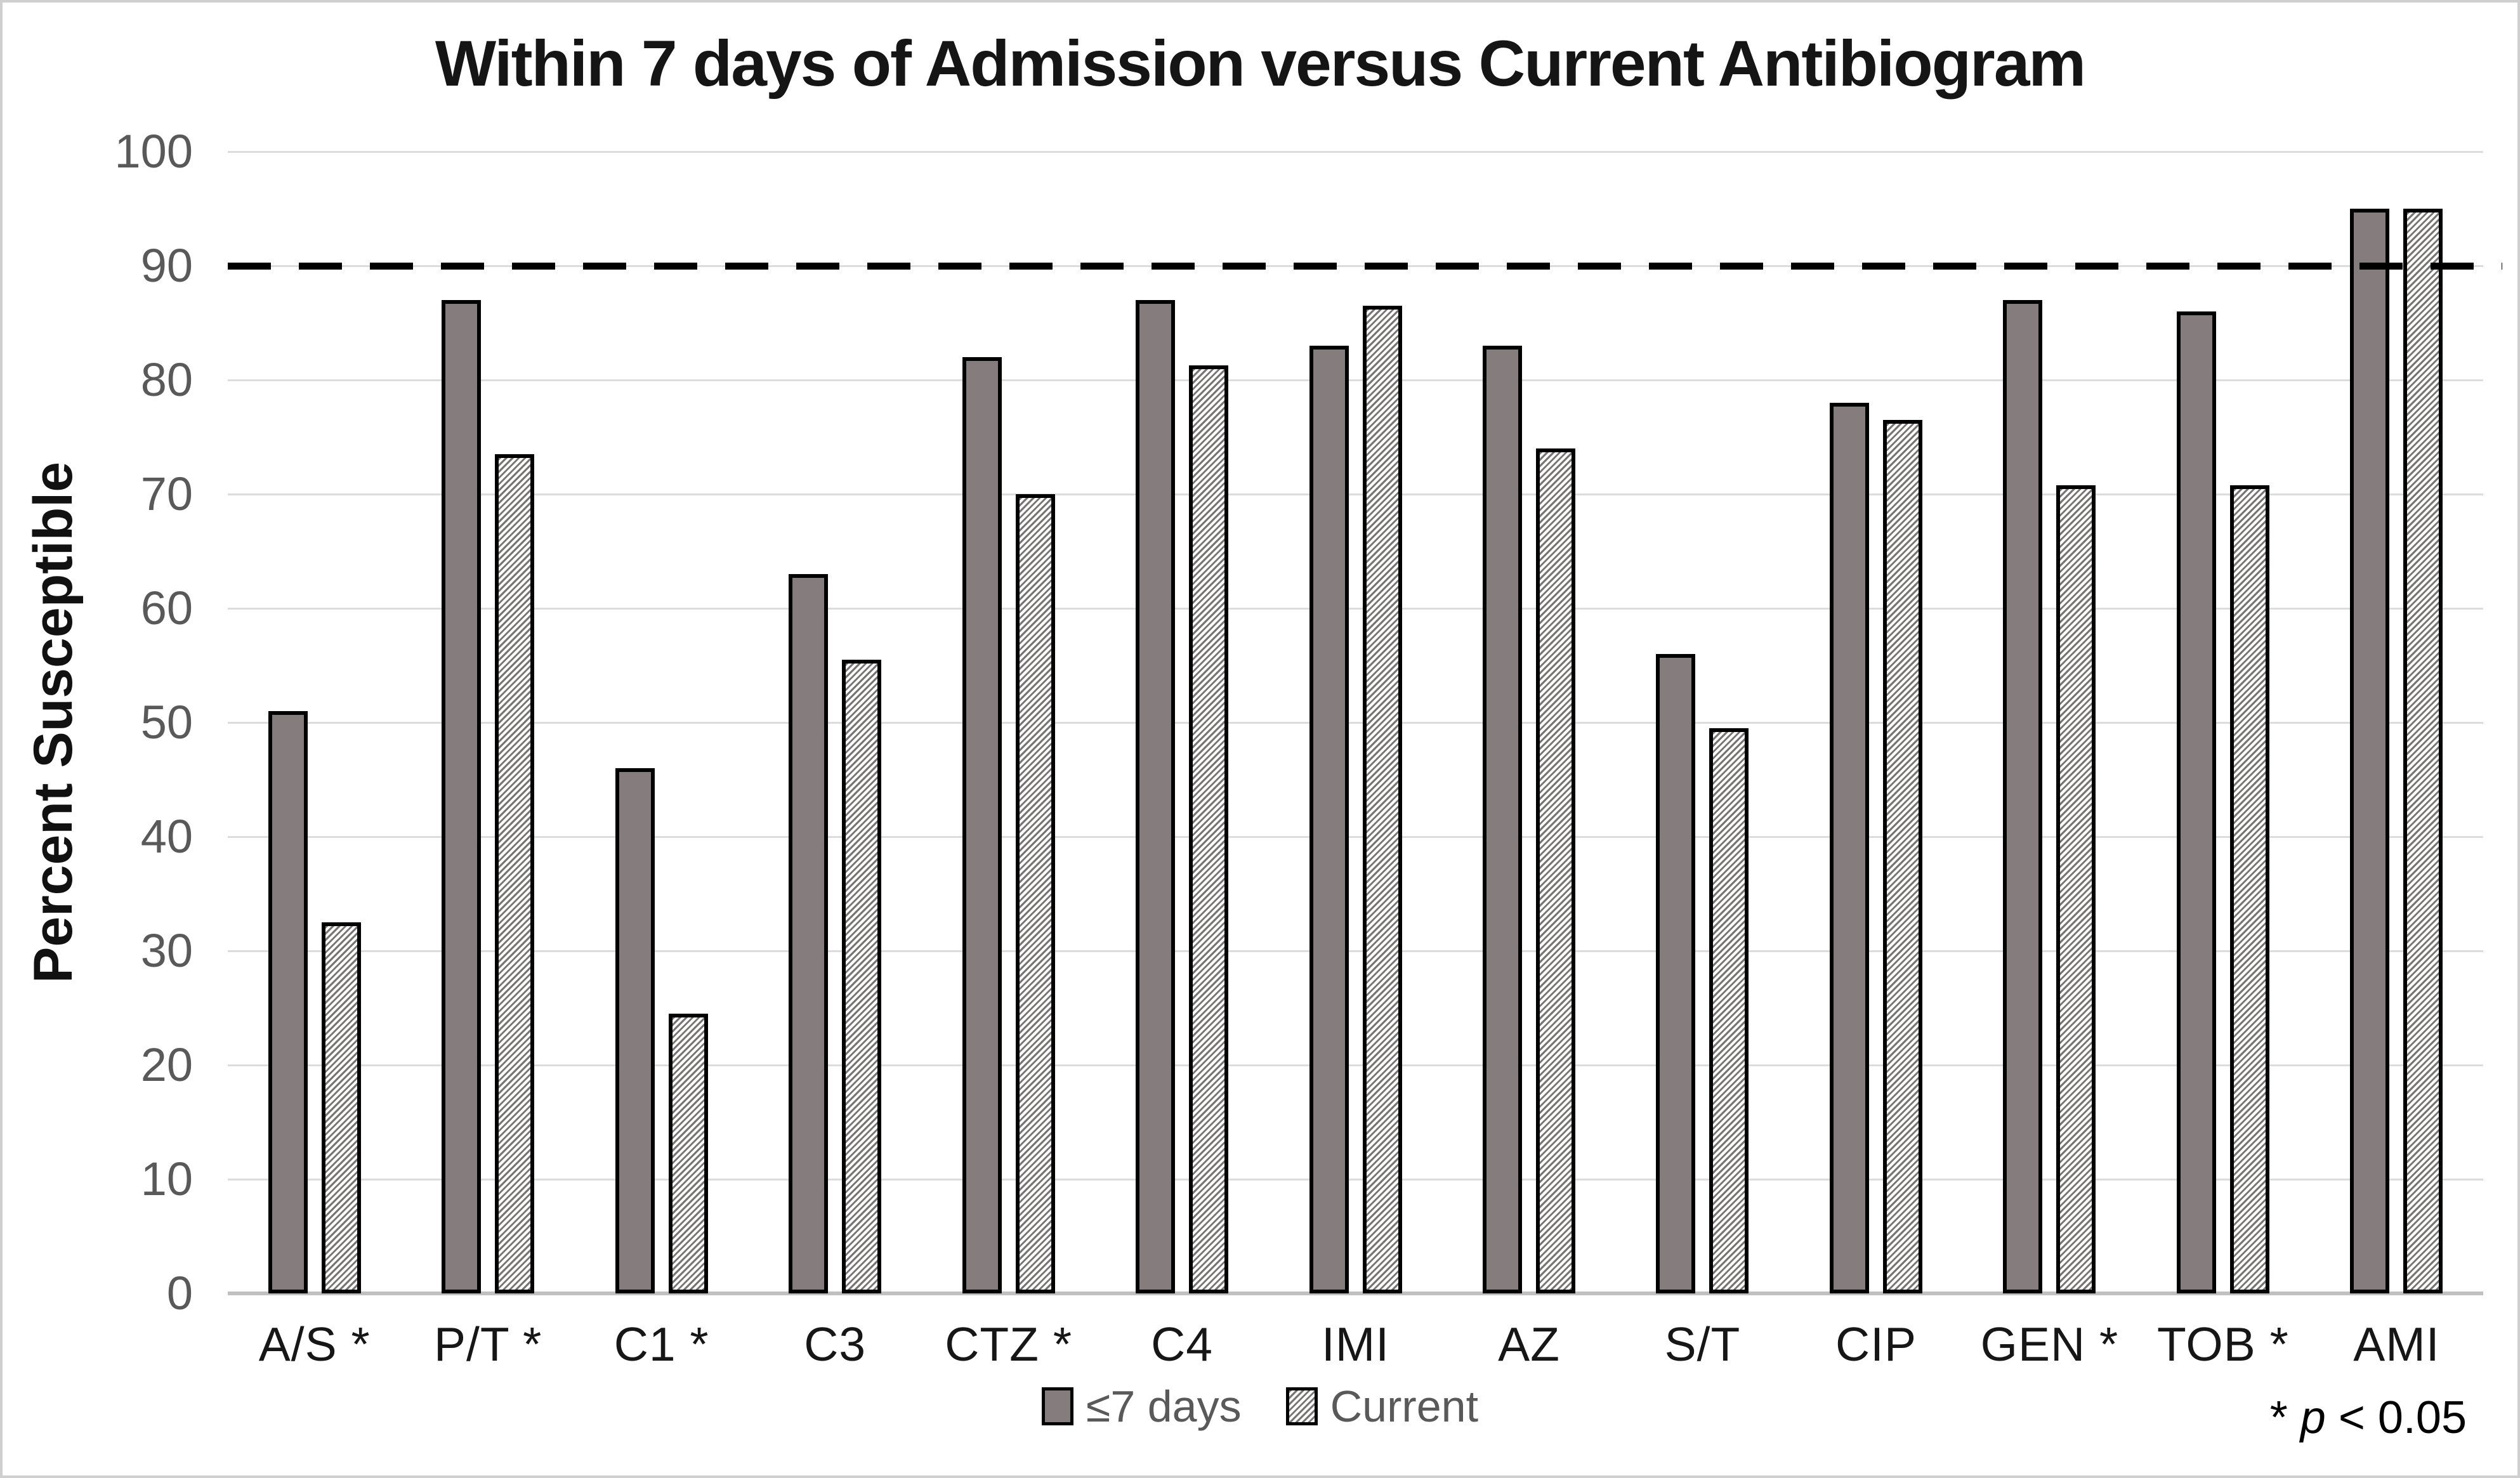 The image size is (2520, 1478). Describe the element at coordinates (1382, 799) in the screenshot. I see `bar-current-imi` at that location.